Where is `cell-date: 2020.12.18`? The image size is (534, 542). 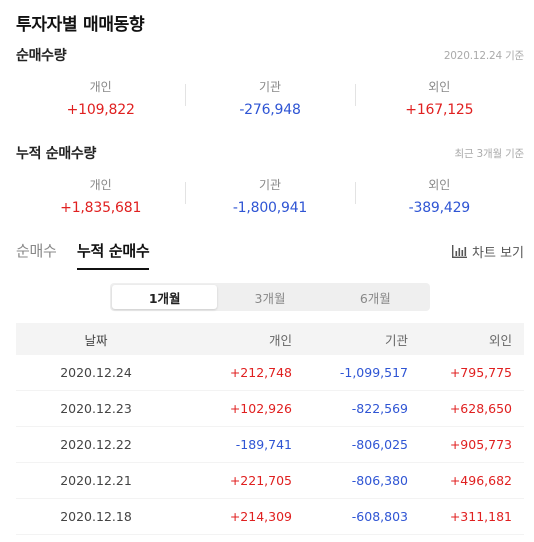 cell-date: 2020.12.18 is located at coordinates (96, 516).